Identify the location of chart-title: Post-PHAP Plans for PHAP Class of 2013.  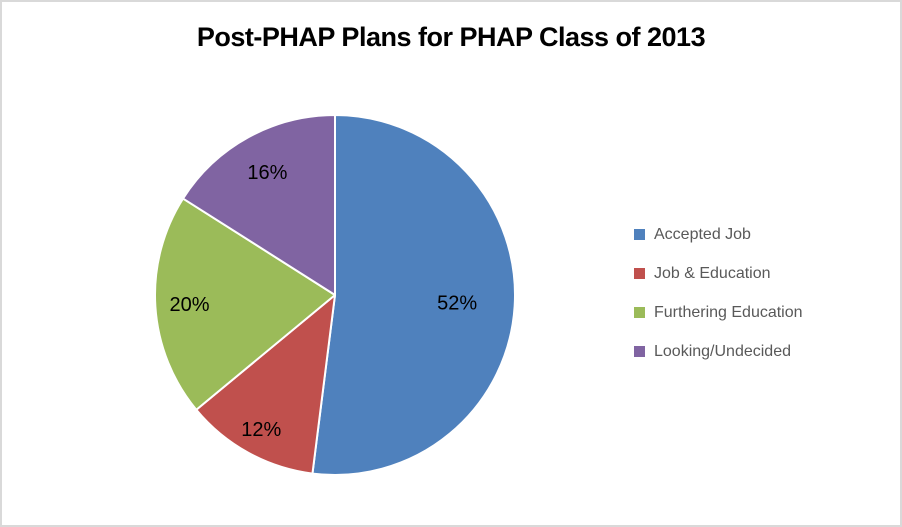
(451, 37).